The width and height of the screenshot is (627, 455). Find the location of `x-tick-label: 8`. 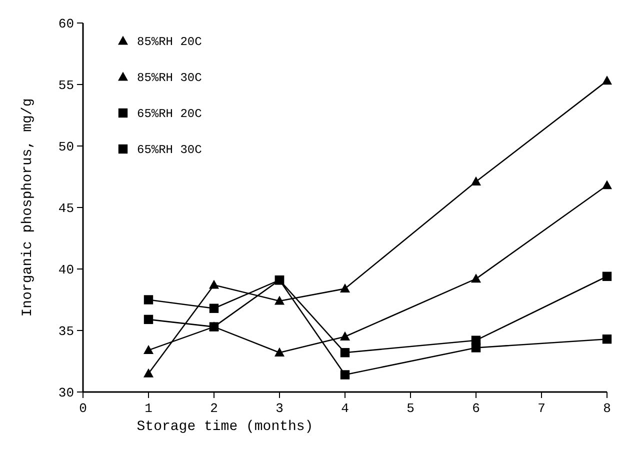

x-tick-label: 8 is located at coordinates (607, 408).